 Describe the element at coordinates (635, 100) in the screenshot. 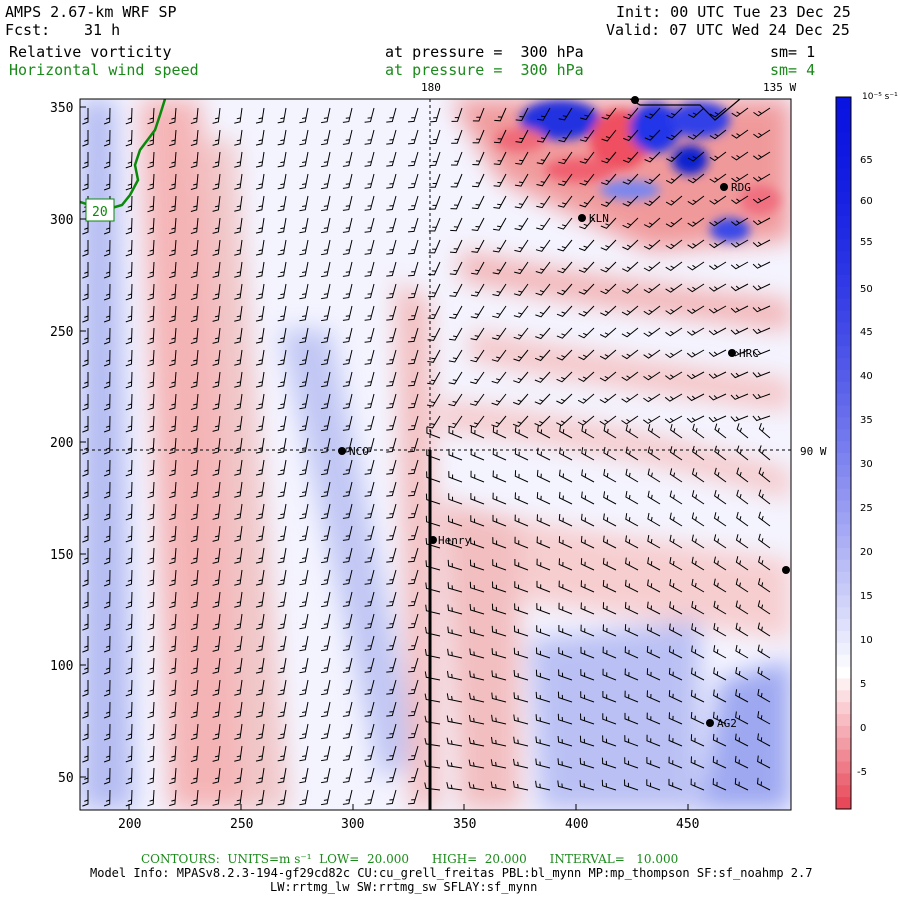

I see `station-marker` at that location.